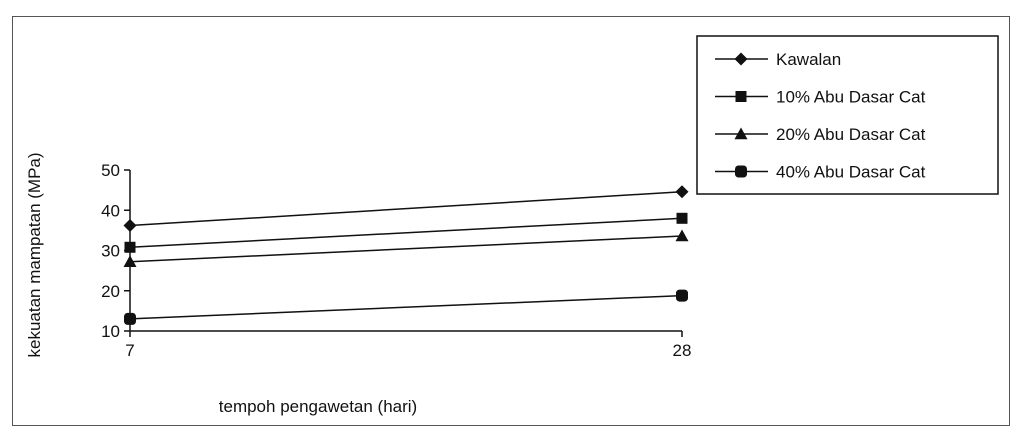 The width and height of the screenshot is (1020, 432). I want to click on y-tick-label: 40, so click(110, 210).